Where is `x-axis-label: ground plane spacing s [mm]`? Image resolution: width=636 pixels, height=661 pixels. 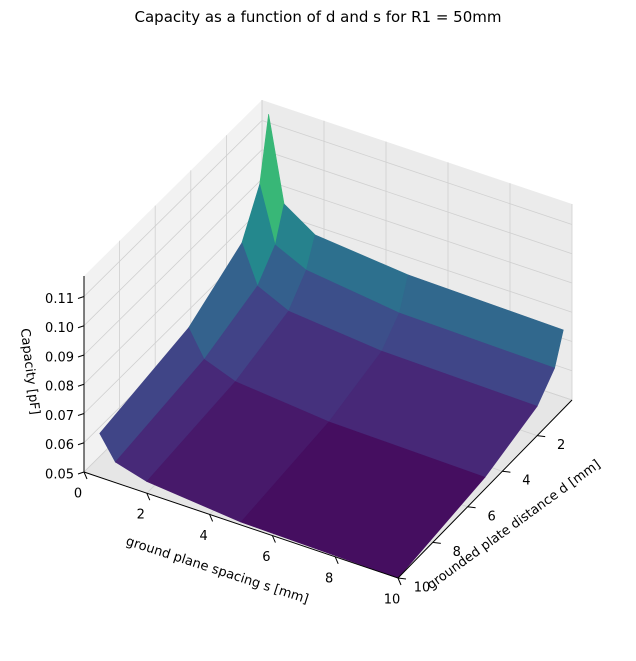 x-axis-label: ground plane spacing s [mm] is located at coordinates (217, 570).